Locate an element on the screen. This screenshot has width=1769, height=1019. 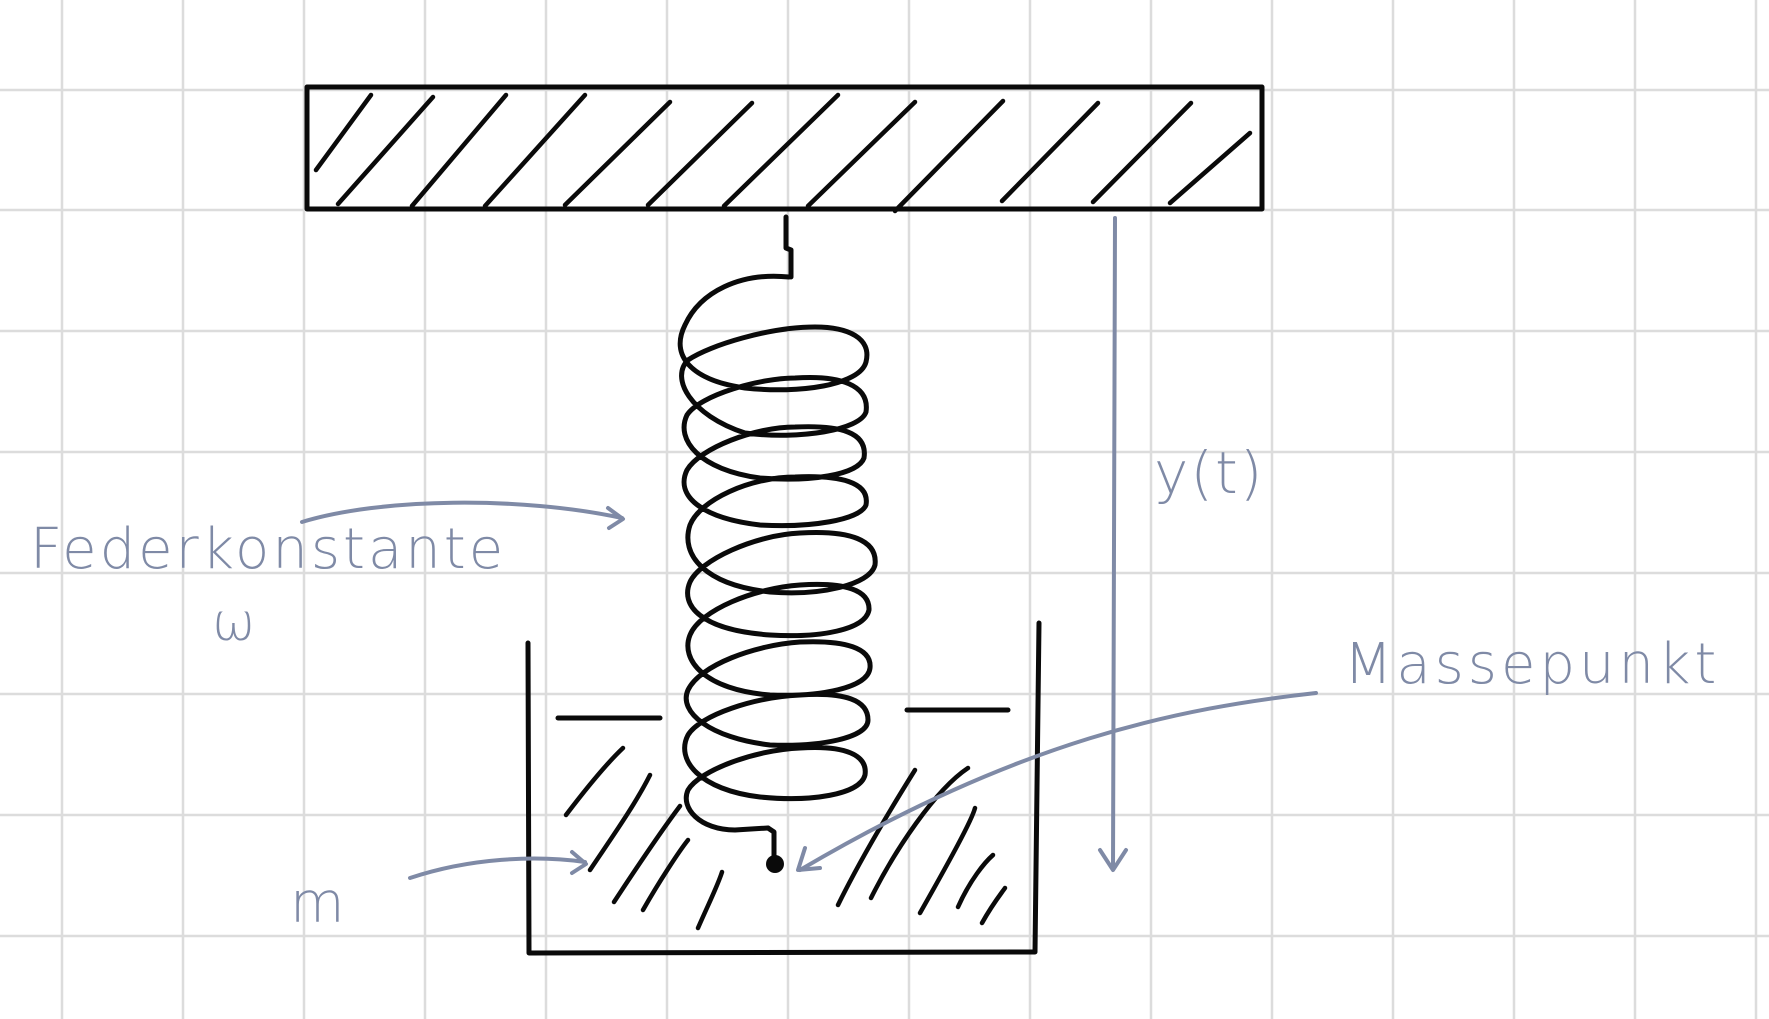
ceiling-block is located at coordinates (784, 148).